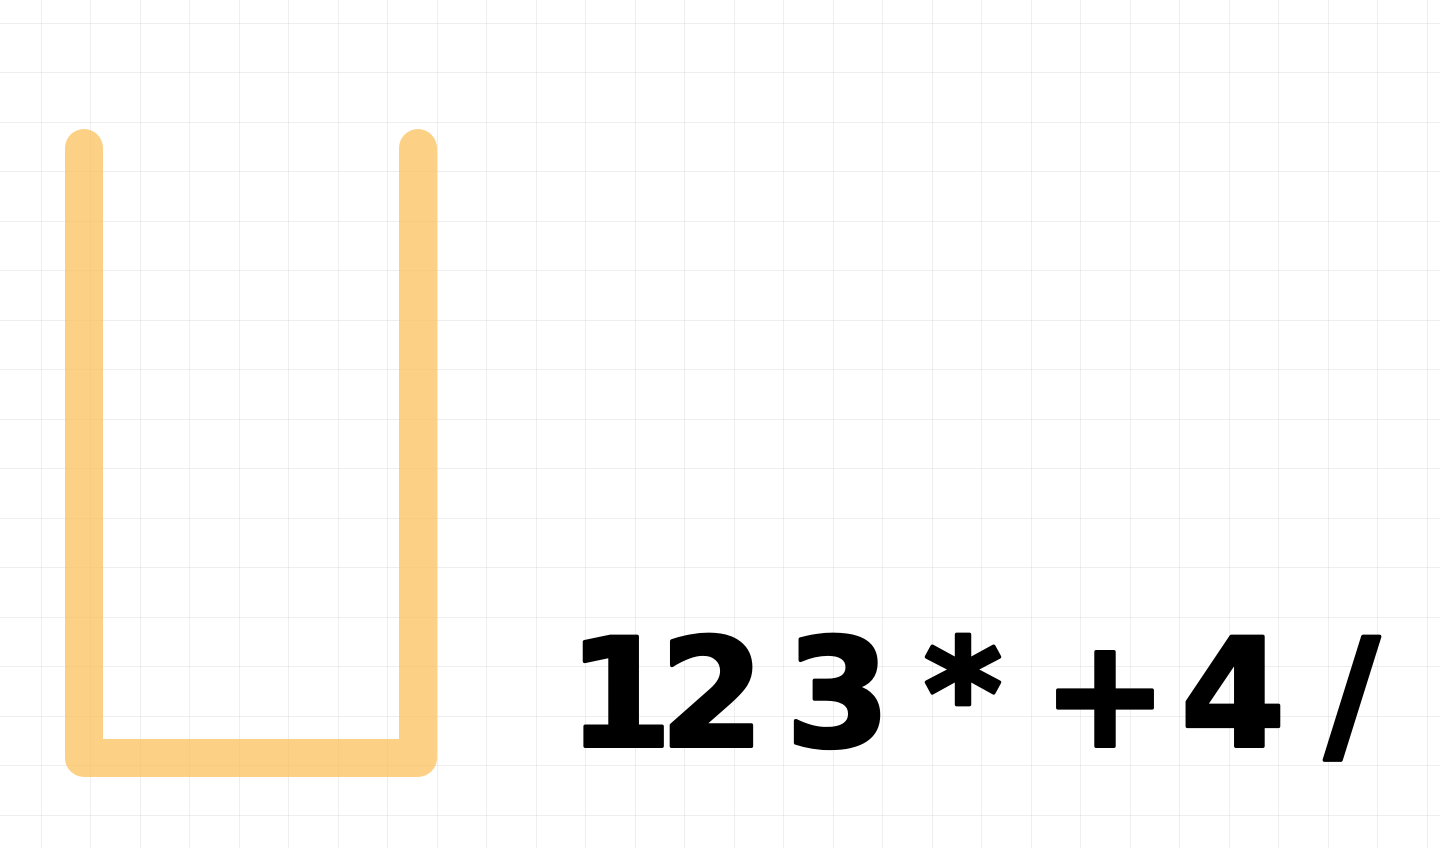 The width and height of the screenshot is (1440, 848). I want to click on ink-character: 2, so click(712, 695).